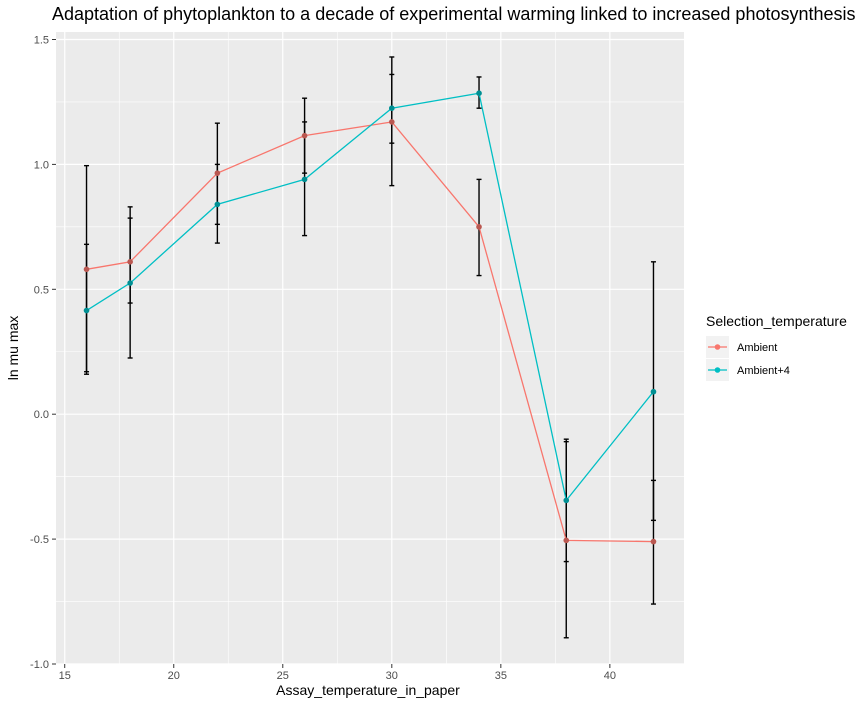  Describe the element at coordinates (392, 676) in the screenshot. I see `x-tick-label: 30` at that location.